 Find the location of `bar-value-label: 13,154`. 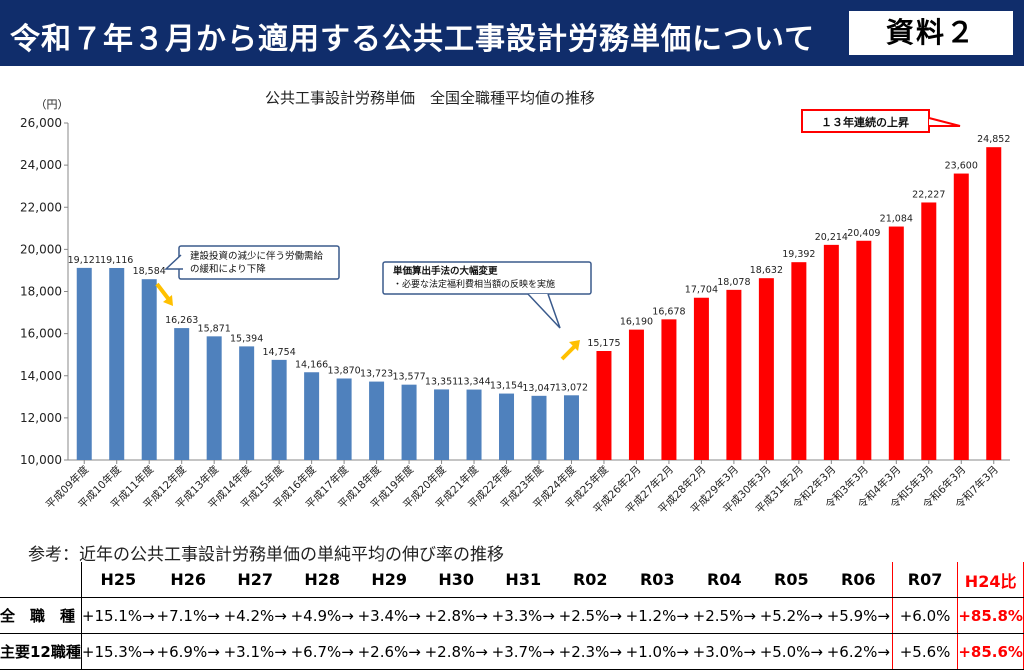

bar-value-label: 13,154 is located at coordinates (506, 386).